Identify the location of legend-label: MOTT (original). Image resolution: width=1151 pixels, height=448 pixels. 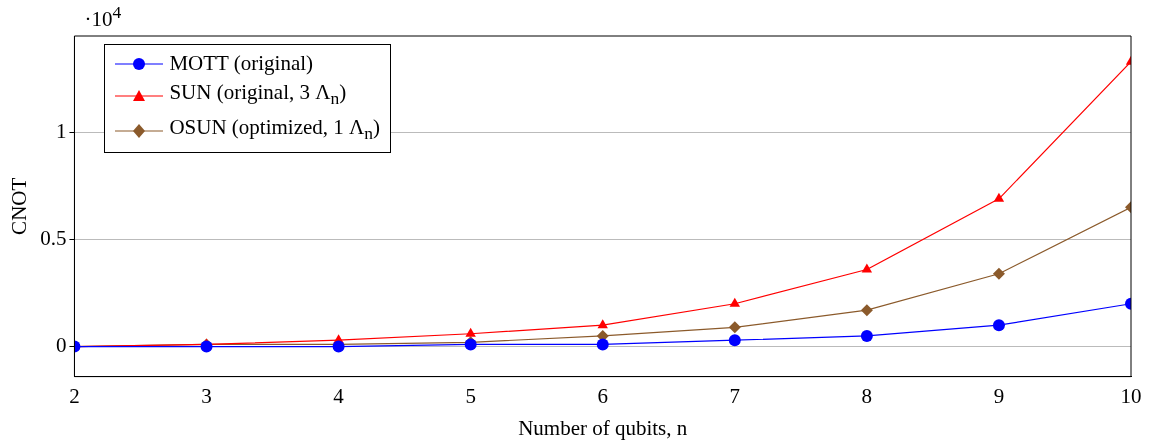
(241, 63).